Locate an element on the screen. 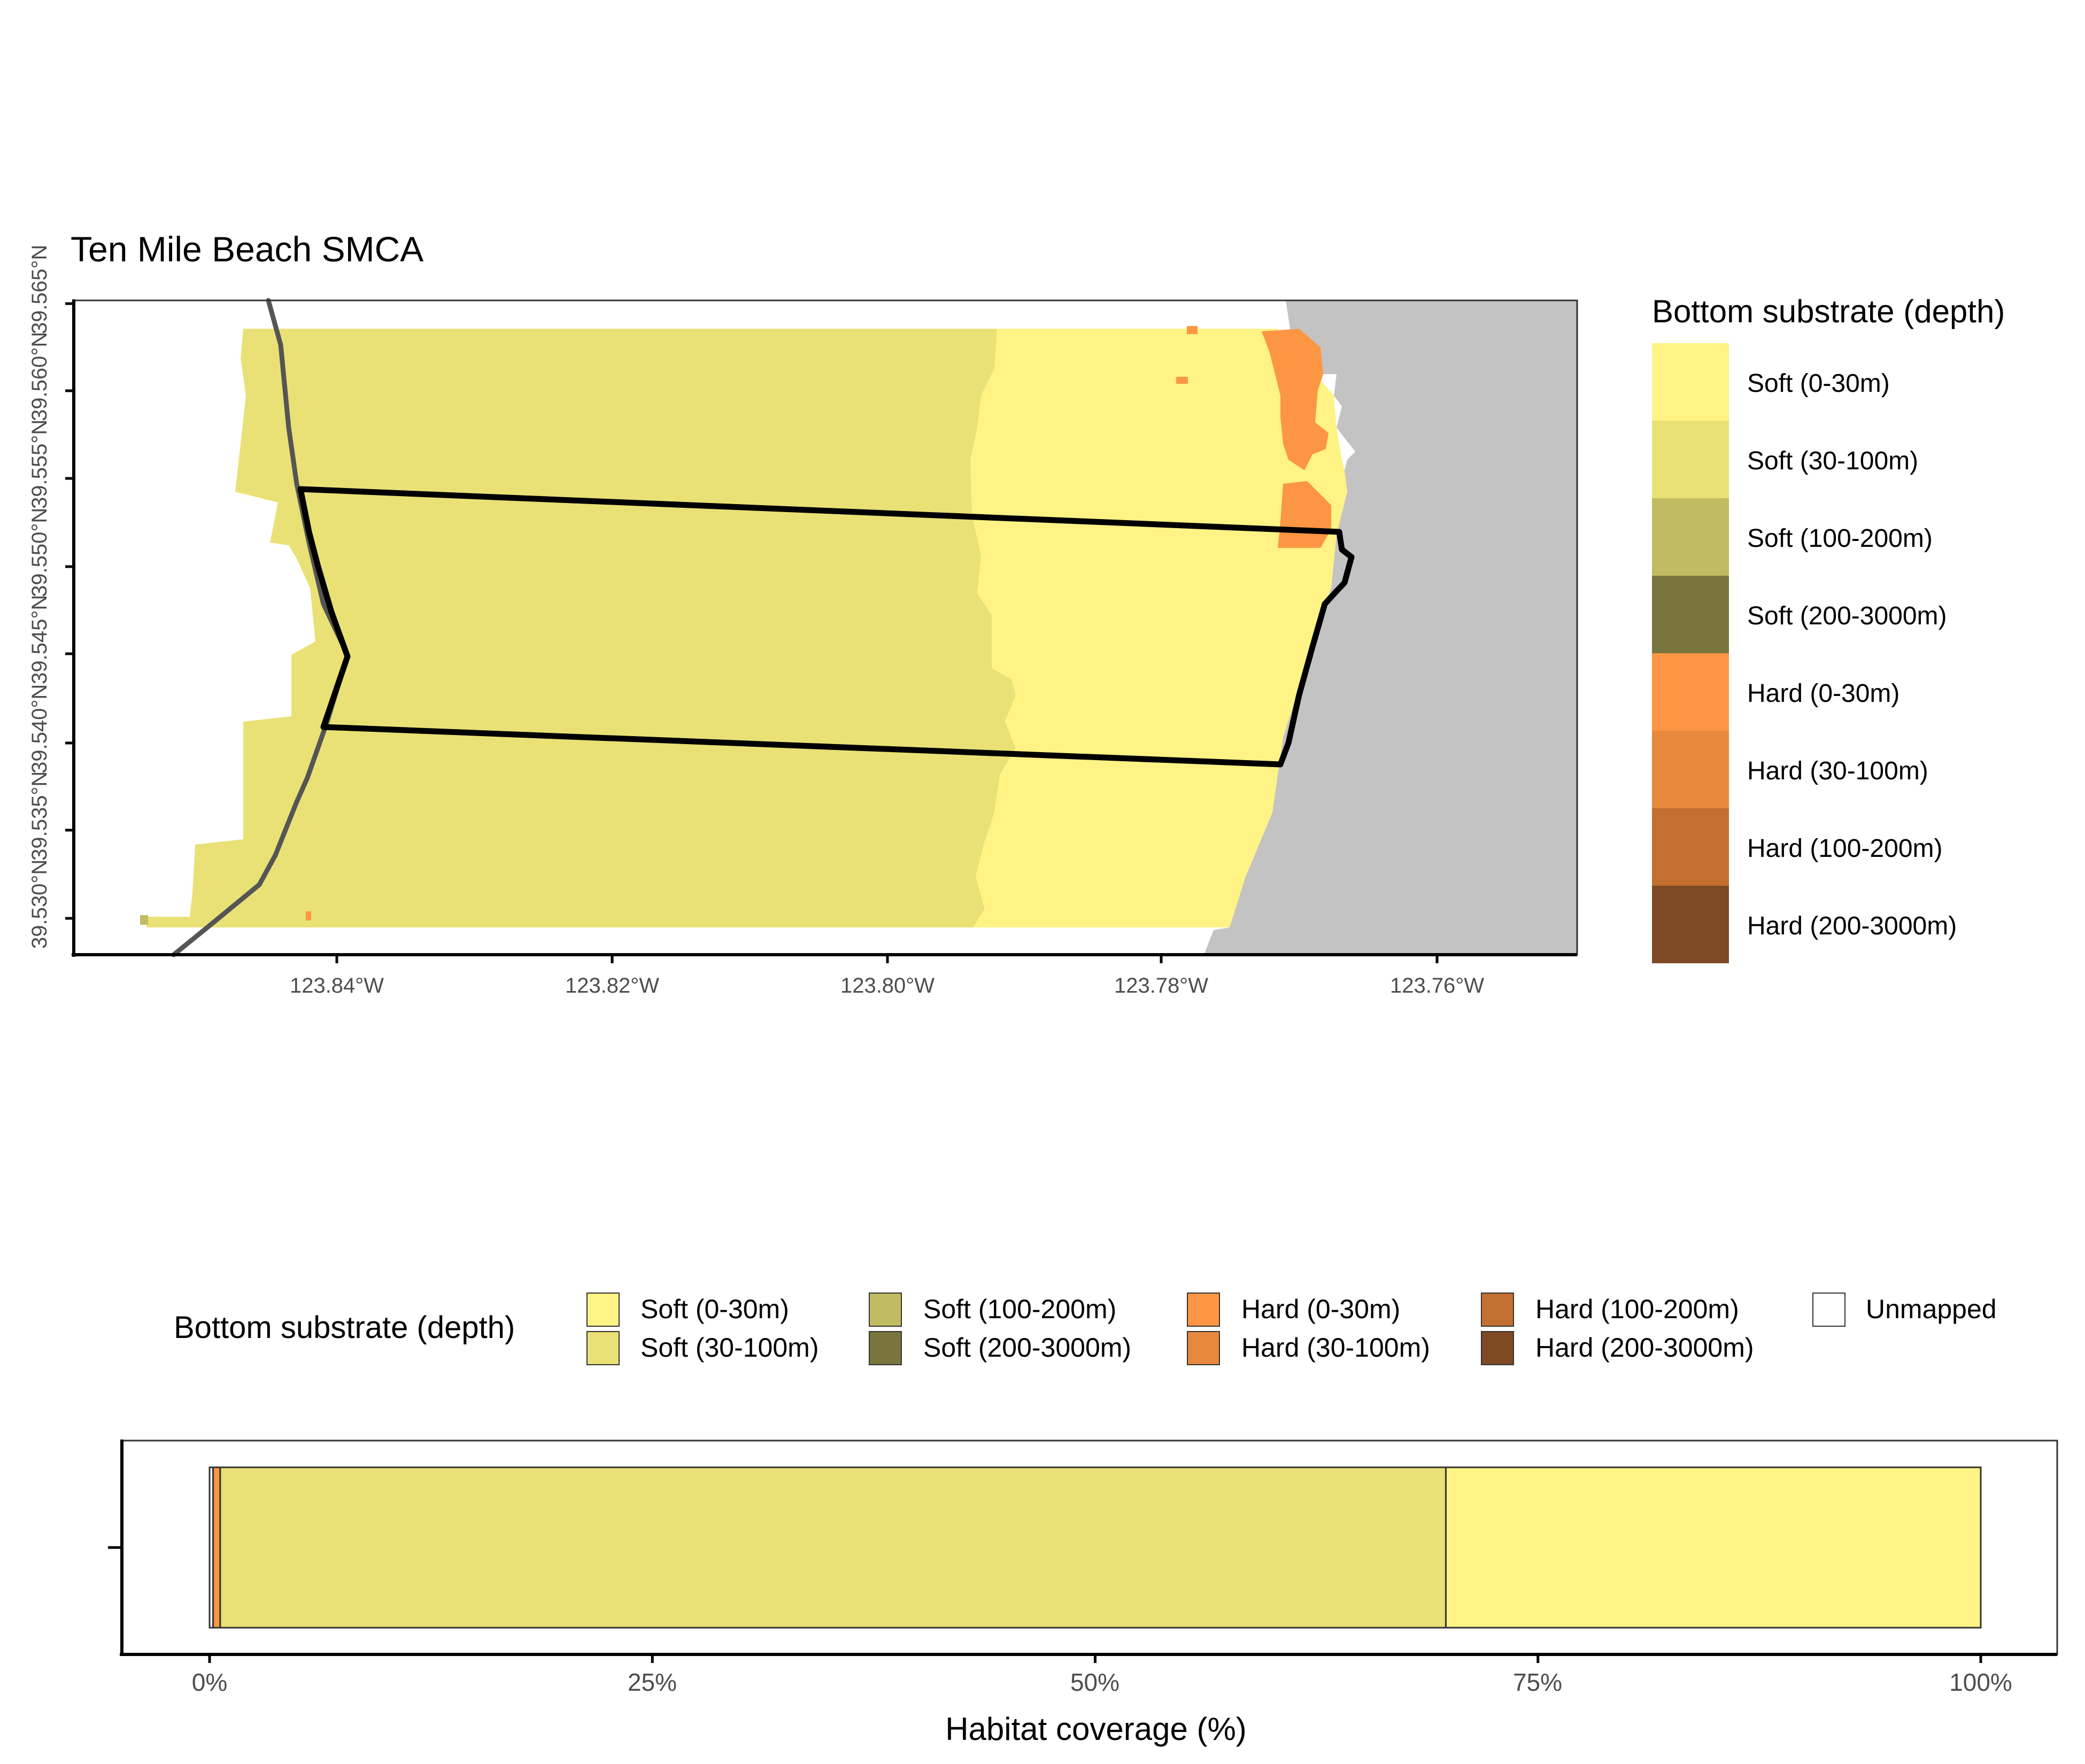  bar-segments is located at coordinates (1095, 1547).